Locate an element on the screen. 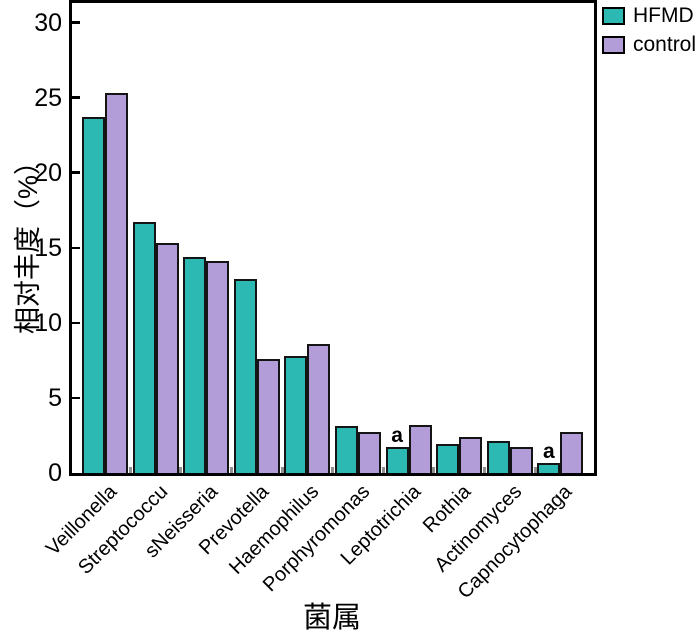 This screenshot has height=636, width=700. bar-control-sneisseria is located at coordinates (218, 367).